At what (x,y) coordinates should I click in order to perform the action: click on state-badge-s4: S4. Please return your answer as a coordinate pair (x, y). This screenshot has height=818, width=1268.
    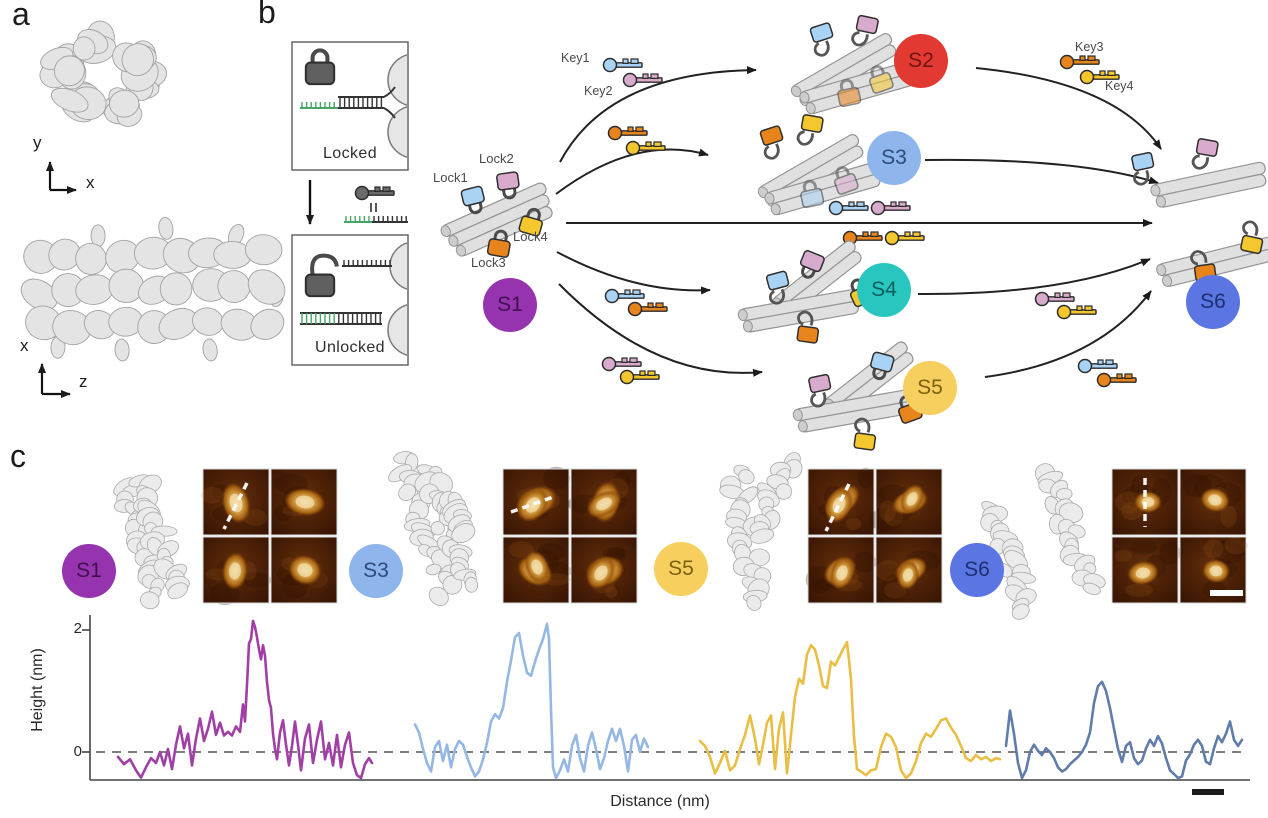
    Looking at the image, I should click on (884, 290).